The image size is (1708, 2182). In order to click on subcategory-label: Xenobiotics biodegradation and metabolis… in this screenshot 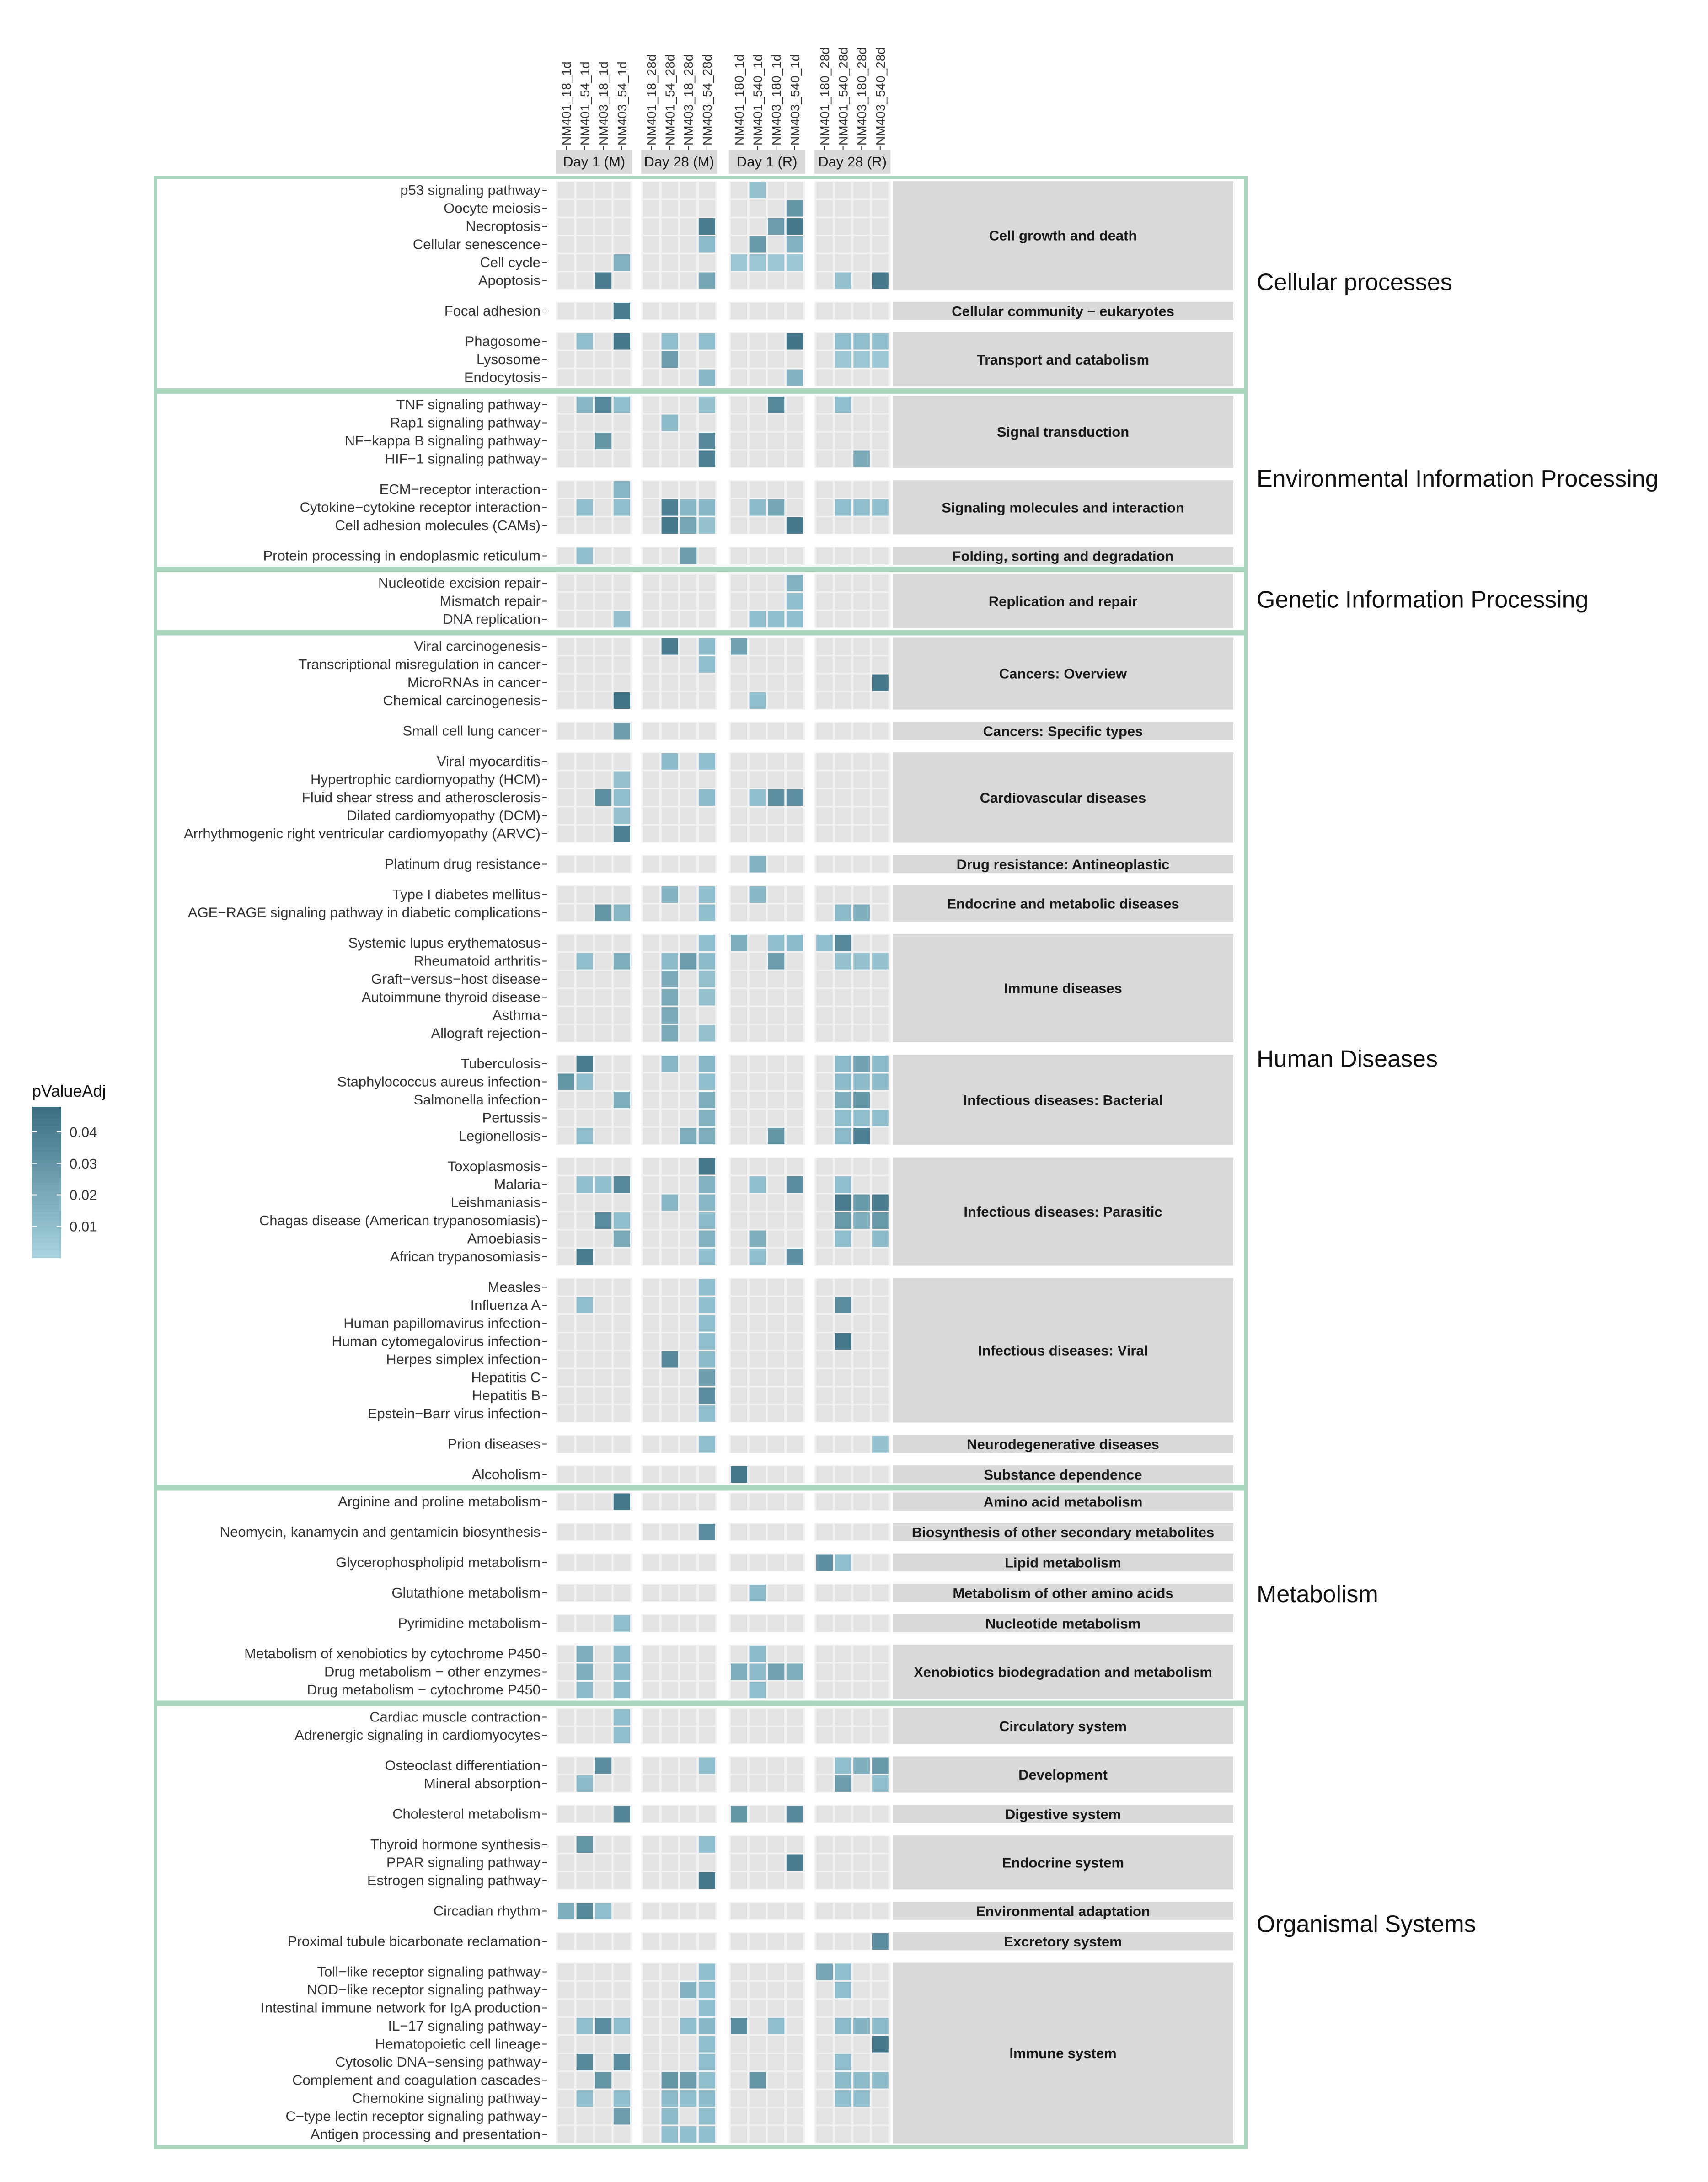, I will do `click(1063, 1672)`.